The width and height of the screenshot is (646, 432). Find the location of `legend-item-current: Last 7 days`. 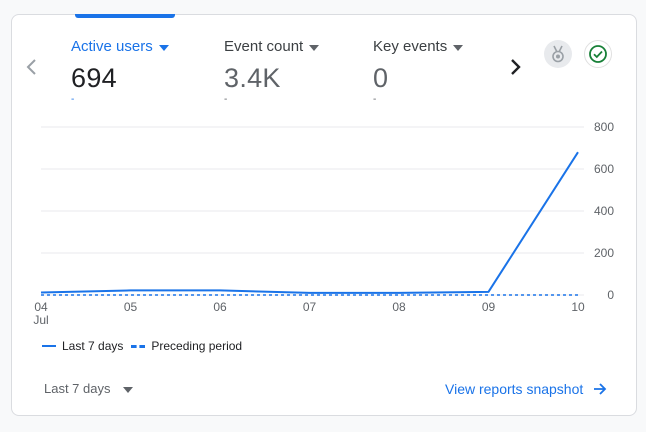

legend-item-current: Last 7 days is located at coordinates (82, 346).